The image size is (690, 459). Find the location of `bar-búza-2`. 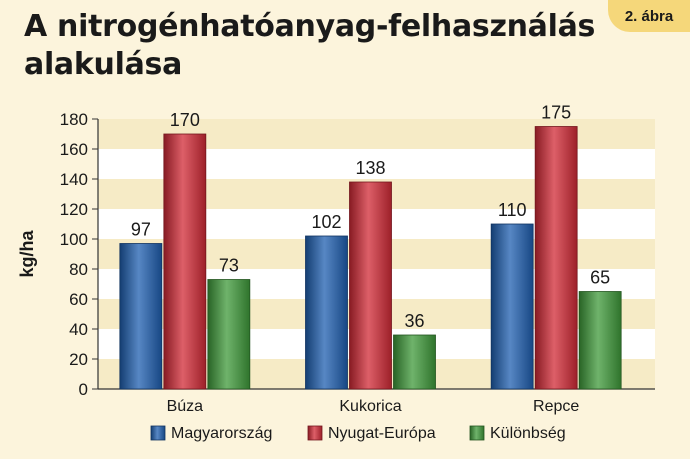

bar-búza-2 is located at coordinates (229, 334).